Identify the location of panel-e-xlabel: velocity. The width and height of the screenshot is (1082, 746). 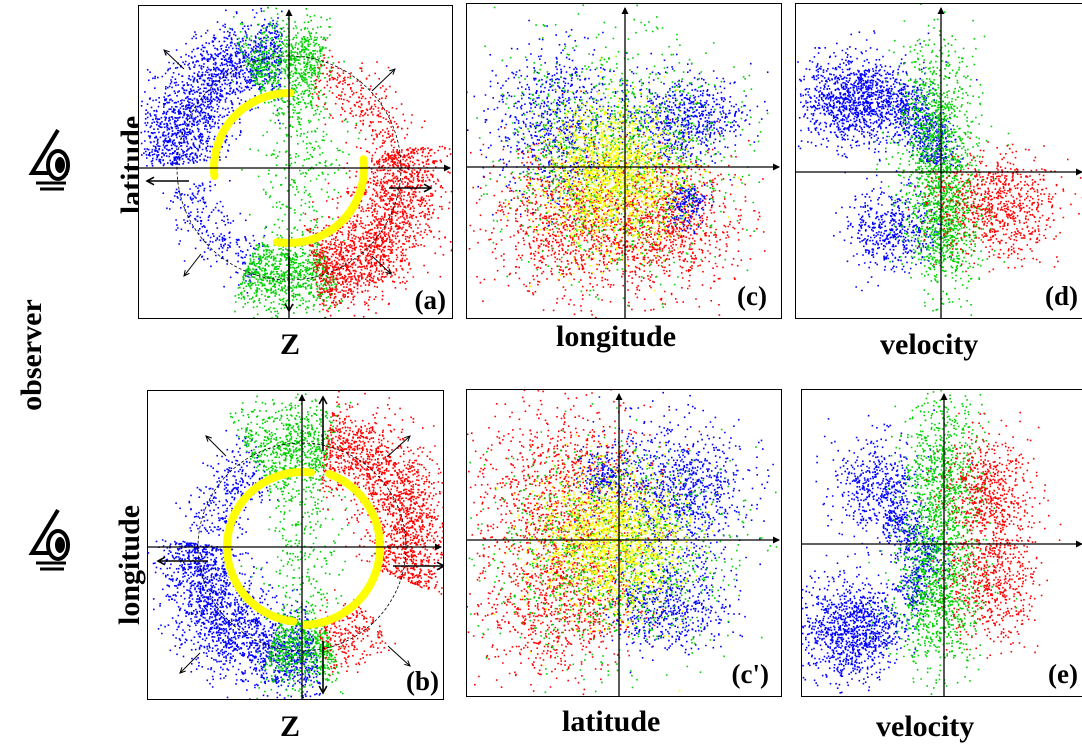
(925, 726).